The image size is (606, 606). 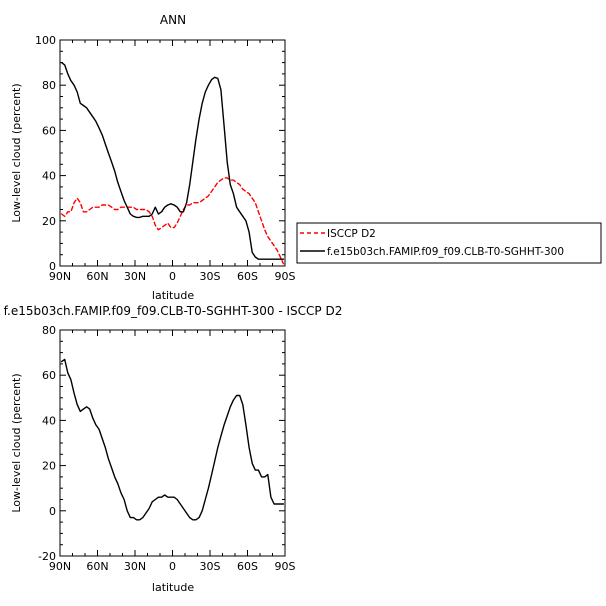 I want to click on top-plot-lines, so click(x=172, y=163).